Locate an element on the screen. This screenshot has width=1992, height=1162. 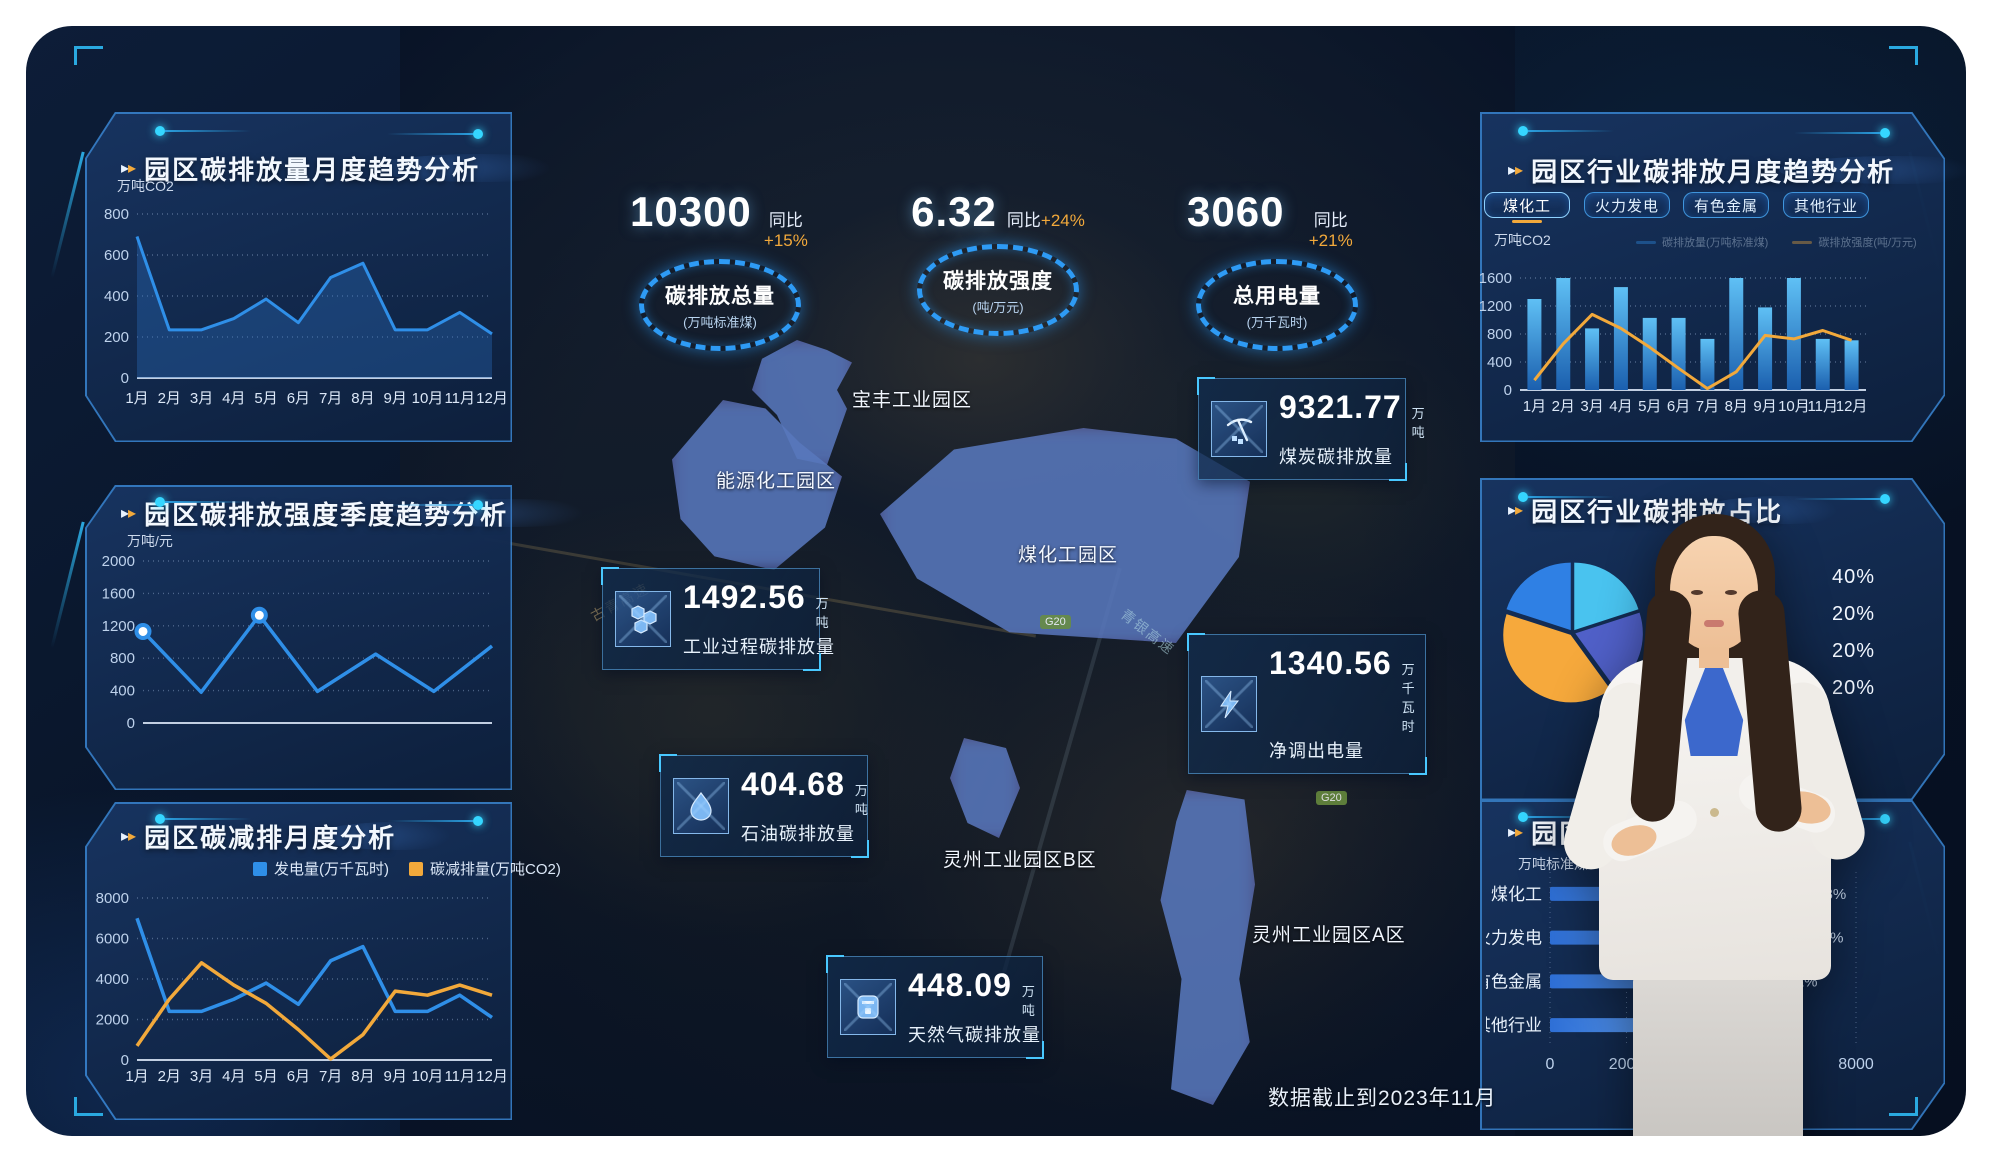
card-label: 净调出电量 is located at coordinates (1316, 751).